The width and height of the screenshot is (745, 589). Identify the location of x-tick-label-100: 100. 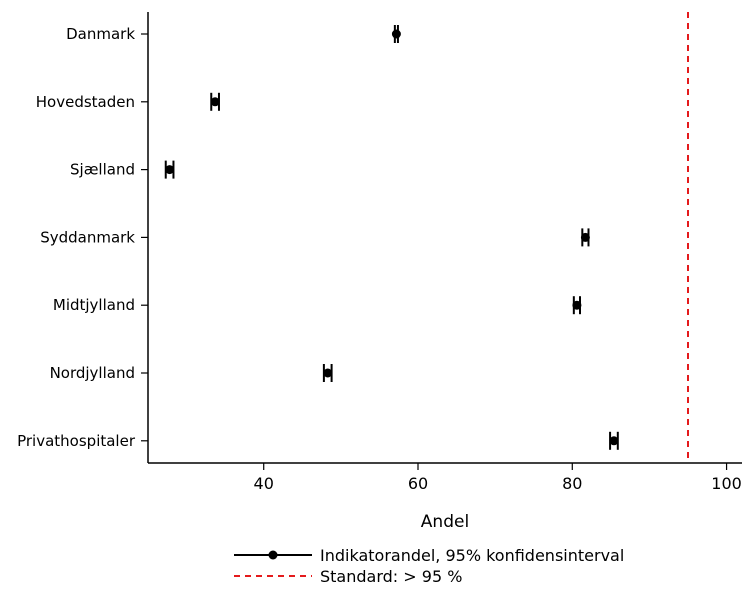
(726, 483).